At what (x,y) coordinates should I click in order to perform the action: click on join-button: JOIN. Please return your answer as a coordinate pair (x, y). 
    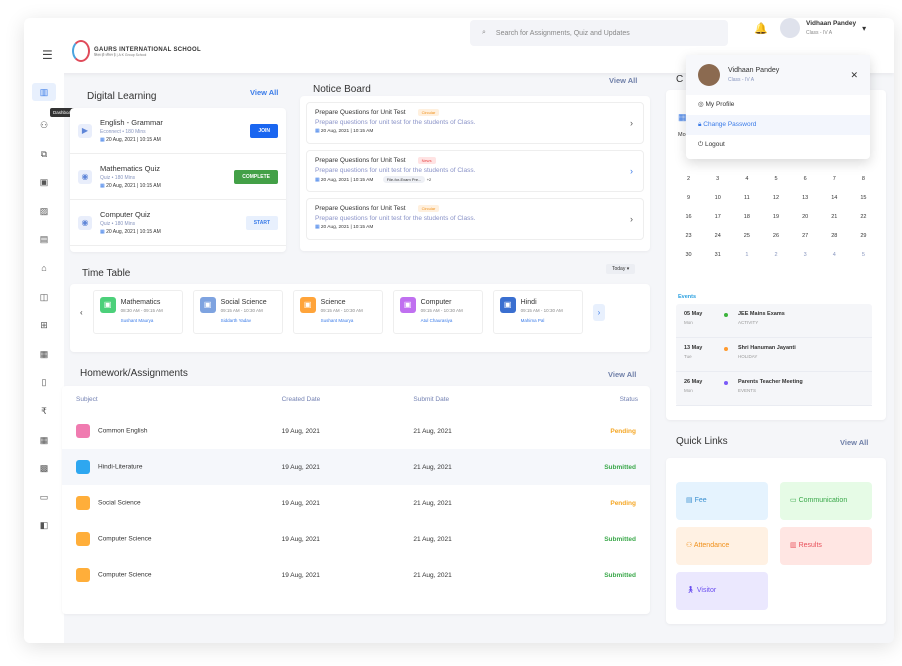
    Looking at the image, I should click on (264, 130).